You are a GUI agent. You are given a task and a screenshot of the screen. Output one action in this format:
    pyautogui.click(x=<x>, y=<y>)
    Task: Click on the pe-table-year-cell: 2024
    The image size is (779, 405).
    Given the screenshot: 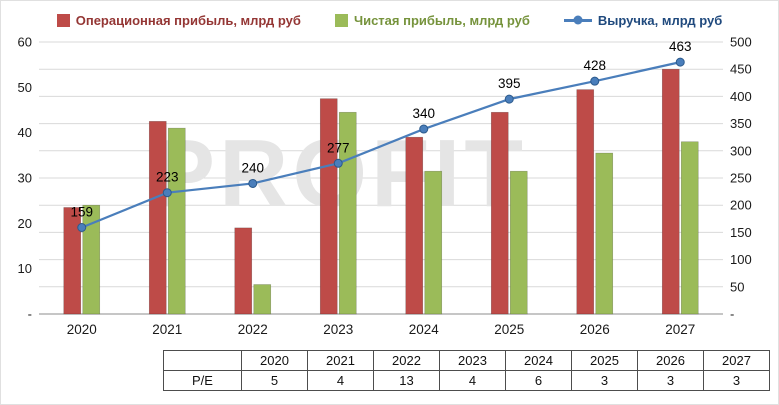 What is the action you would take?
    pyautogui.click(x=538, y=360)
    